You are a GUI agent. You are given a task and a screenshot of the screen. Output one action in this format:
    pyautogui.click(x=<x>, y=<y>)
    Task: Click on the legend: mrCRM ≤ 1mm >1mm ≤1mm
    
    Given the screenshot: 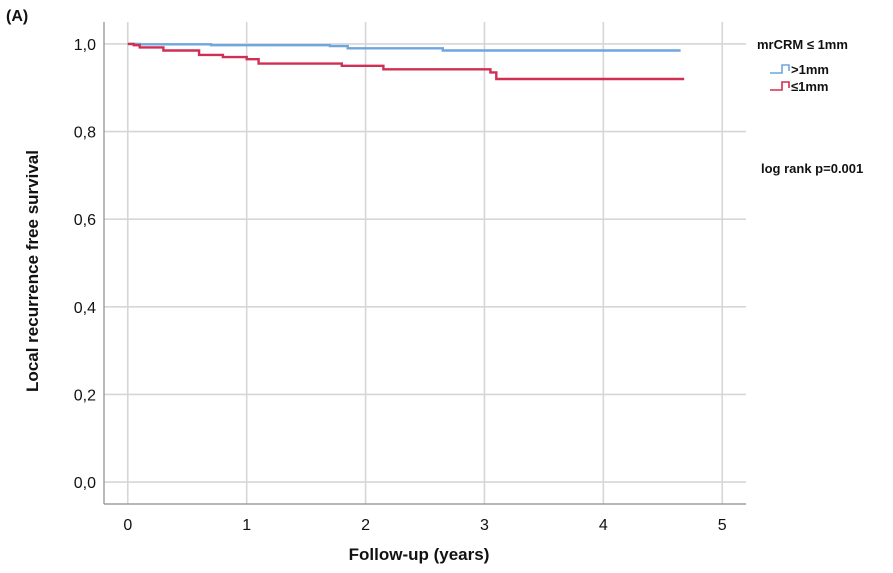 What is the action you would take?
    pyautogui.click(x=802, y=65)
    